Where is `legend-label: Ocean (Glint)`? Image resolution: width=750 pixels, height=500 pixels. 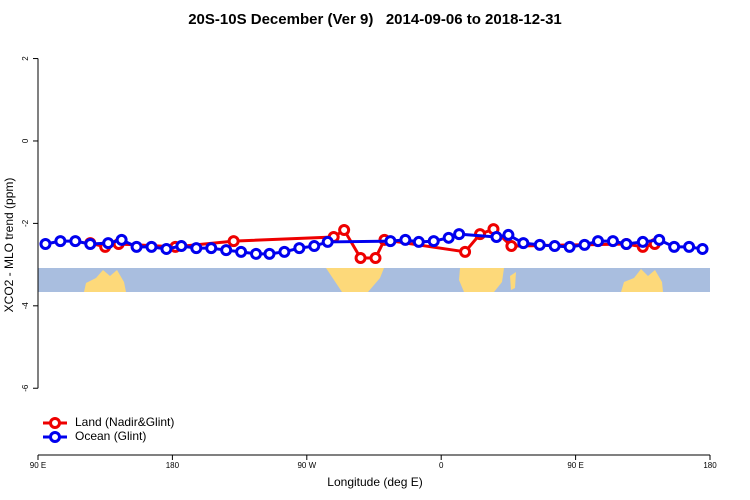
legend-label: Ocean (Glint) is located at coordinates (110, 436).